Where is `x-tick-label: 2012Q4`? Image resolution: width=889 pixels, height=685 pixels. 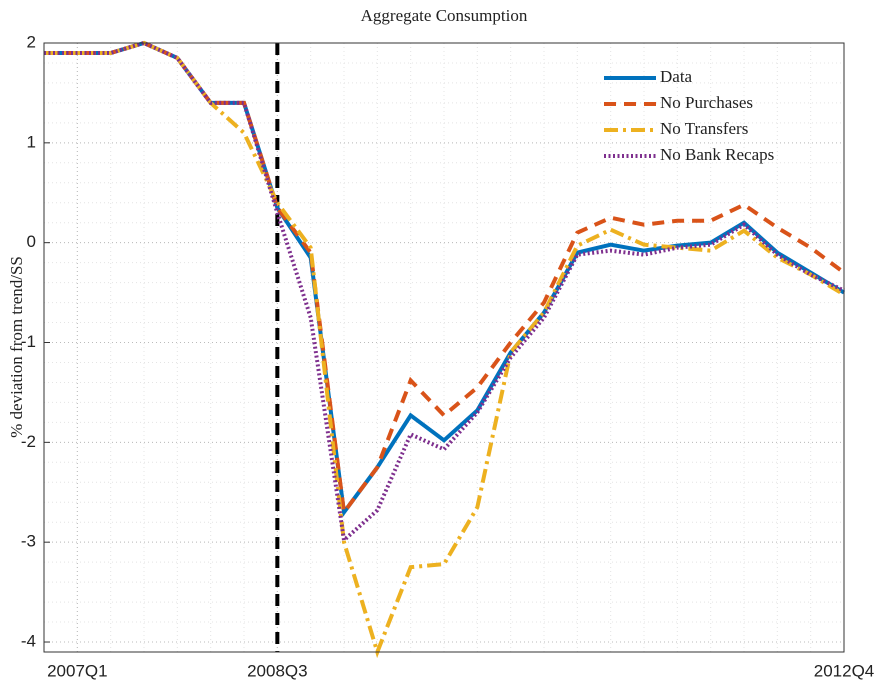
x-tick-label: 2012Q4 is located at coordinates (844, 670).